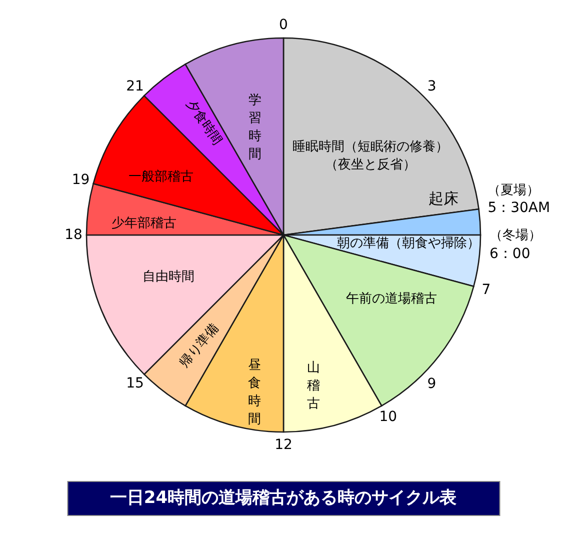  Describe the element at coordinates (135, 383) in the screenshot. I see `text: 15` at that location.